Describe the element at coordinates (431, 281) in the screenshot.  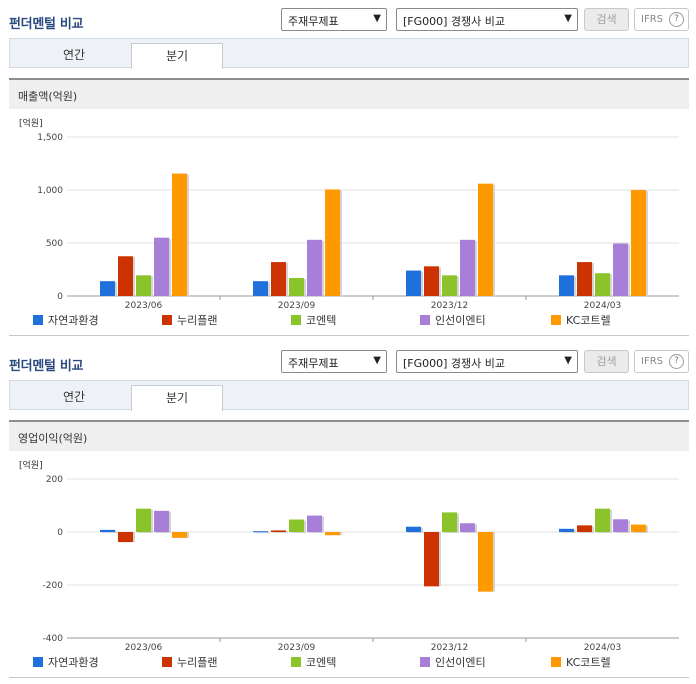
I see `bar-누리플랜-2023/12` at that location.